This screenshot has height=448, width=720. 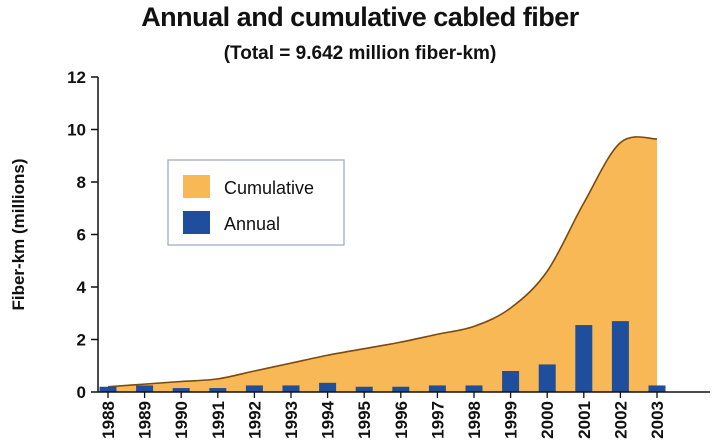 I want to click on x-tick-label-1998: 1998, so click(x=474, y=420).